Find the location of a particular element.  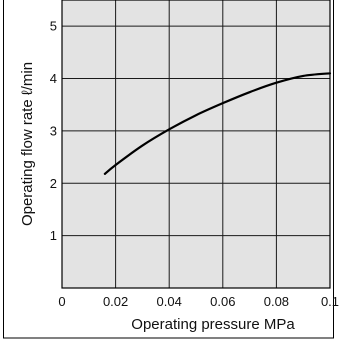

y-tick-label: 2 is located at coordinates (53, 183).